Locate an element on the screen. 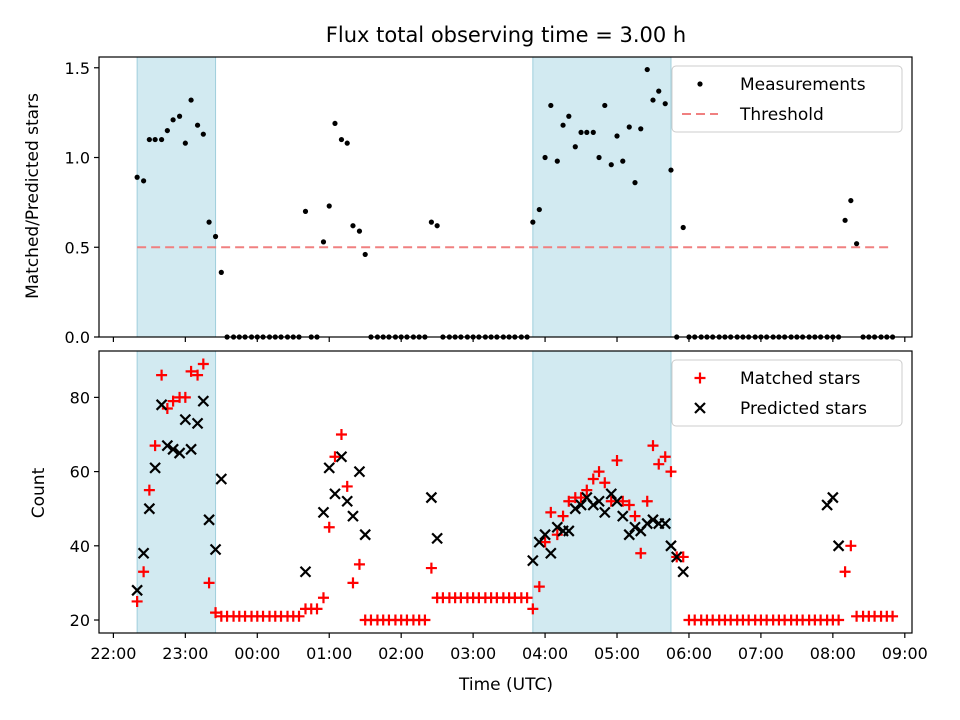  x-tick-label: 04:00 is located at coordinates (545, 653).